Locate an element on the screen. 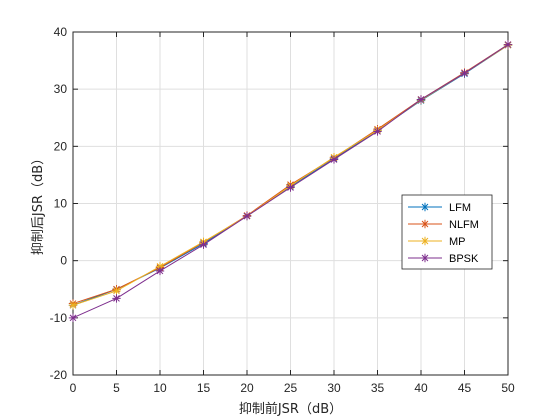  x-tick-label: 5 is located at coordinates (116, 388).